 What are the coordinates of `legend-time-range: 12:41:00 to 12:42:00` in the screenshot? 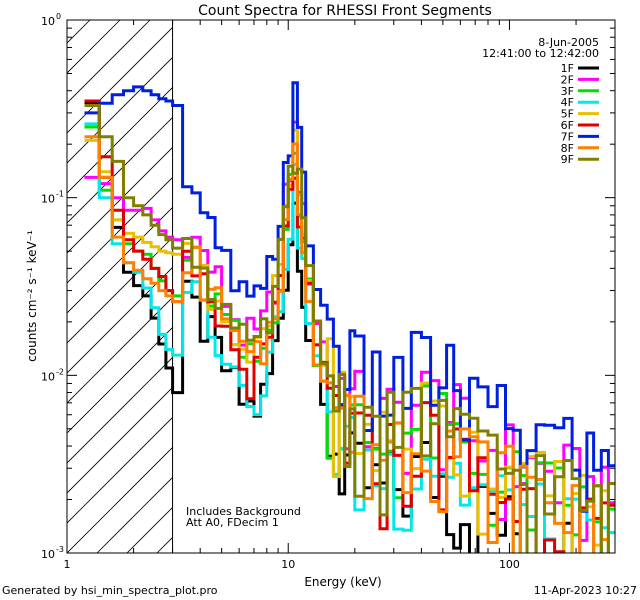 It's located at (540, 53).